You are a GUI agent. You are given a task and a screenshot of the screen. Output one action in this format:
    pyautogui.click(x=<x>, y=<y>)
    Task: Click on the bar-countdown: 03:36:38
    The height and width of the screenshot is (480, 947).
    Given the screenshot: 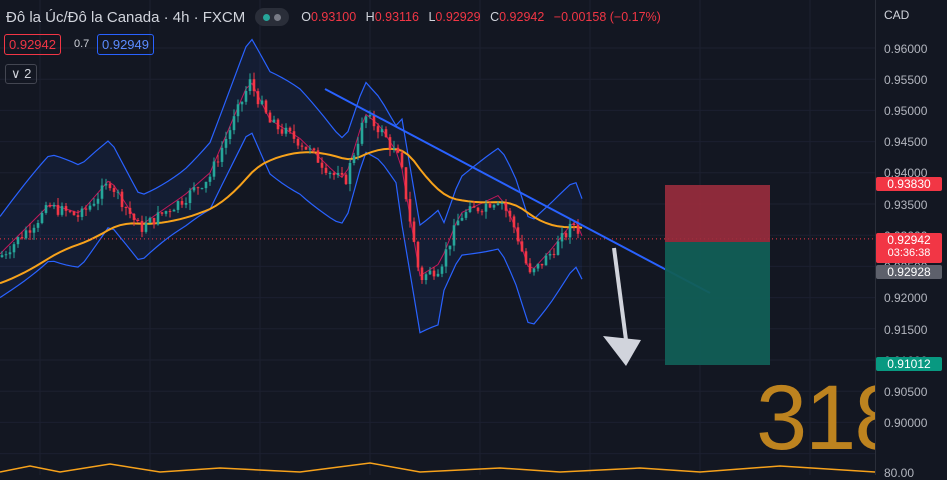 What is the action you would take?
    pyautogui.click(x=909, y=253)
    